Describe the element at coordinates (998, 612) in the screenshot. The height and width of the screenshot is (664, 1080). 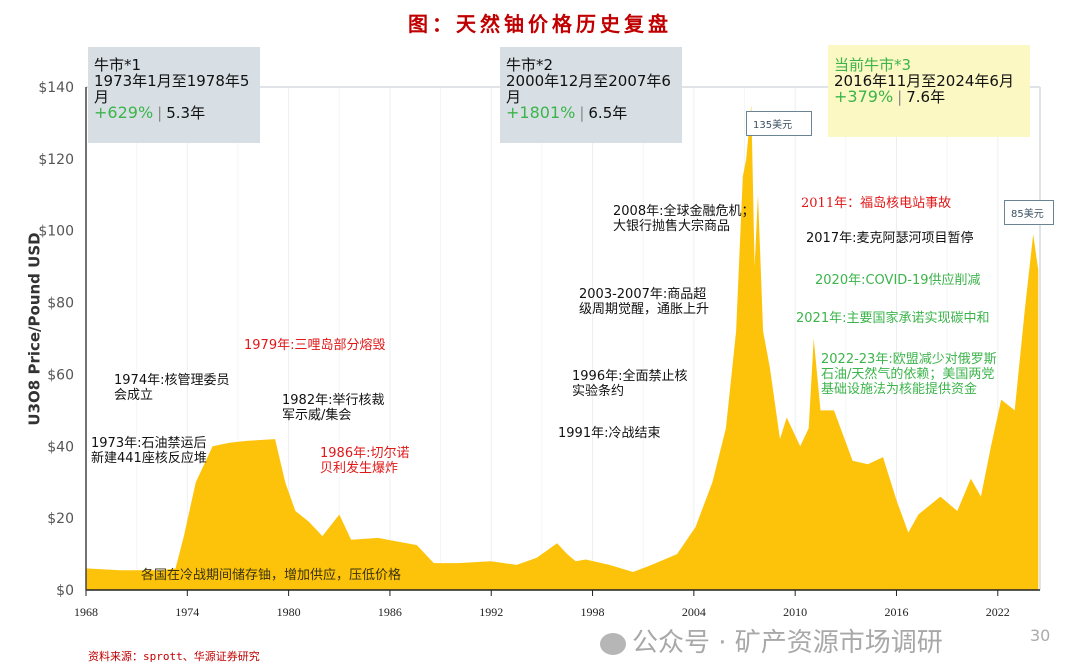
I see `x-tick-label: 2022` at that location.